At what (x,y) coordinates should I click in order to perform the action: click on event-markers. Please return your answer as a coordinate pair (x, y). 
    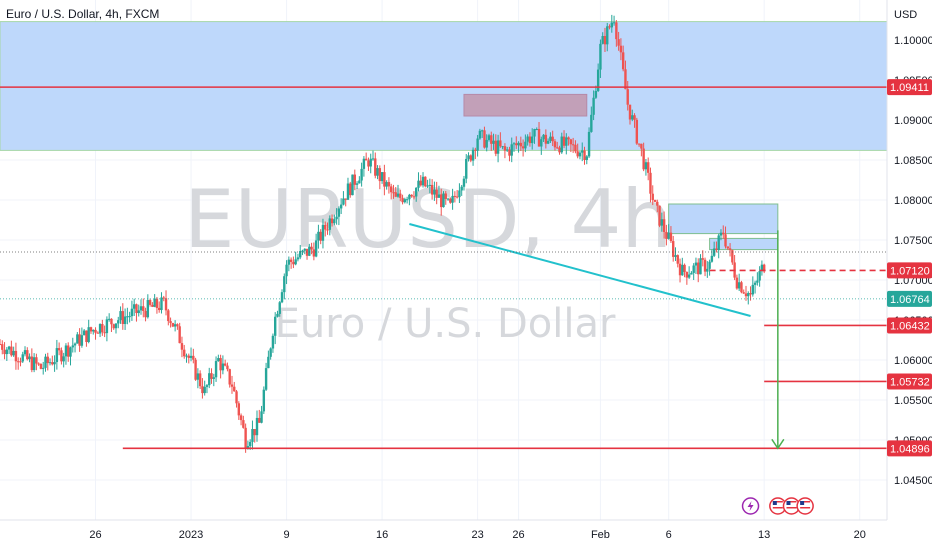
    Looking at the image, I should click on (777, 506).